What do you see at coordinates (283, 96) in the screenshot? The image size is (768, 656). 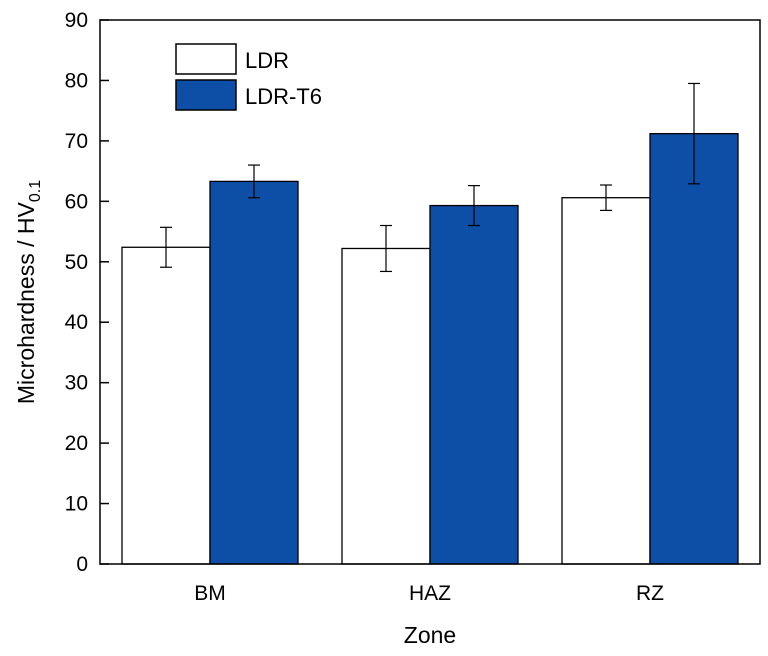 I see `legend-label-ldr-t6: LDR-T6` at bounding box center [283, 96].